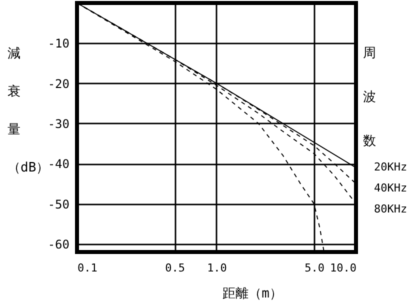 This screenshot has height=302, width=411. Describe the element at coordinates (314, 268) in the screenshot. I see `x-tick-label: 5.0` at that location.